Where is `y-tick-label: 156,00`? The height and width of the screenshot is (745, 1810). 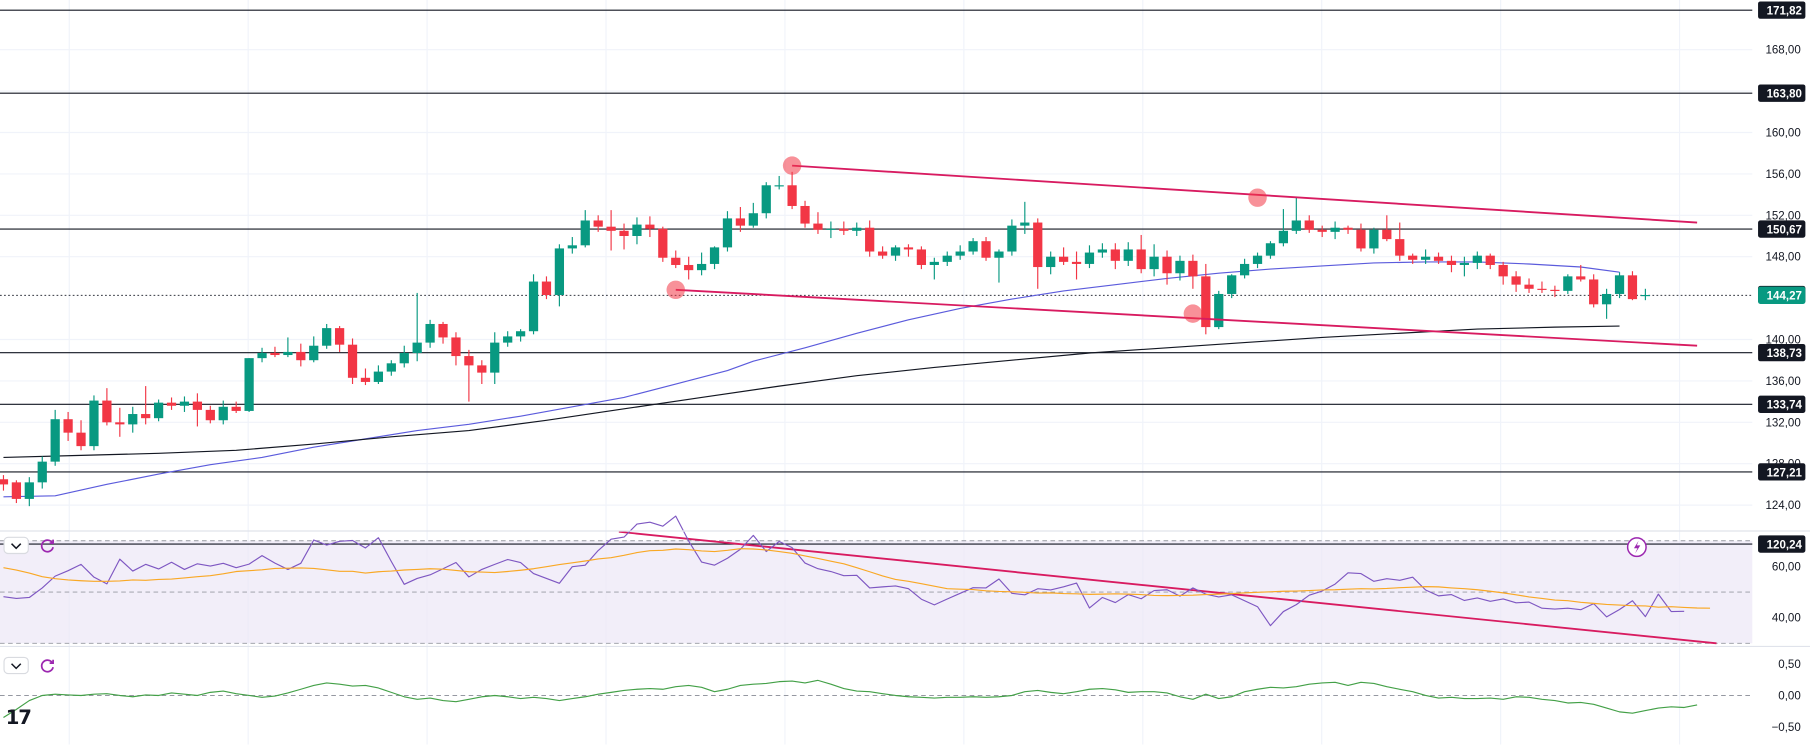 y-tick-label: 156,00 is located at coordinates (1782, 175).